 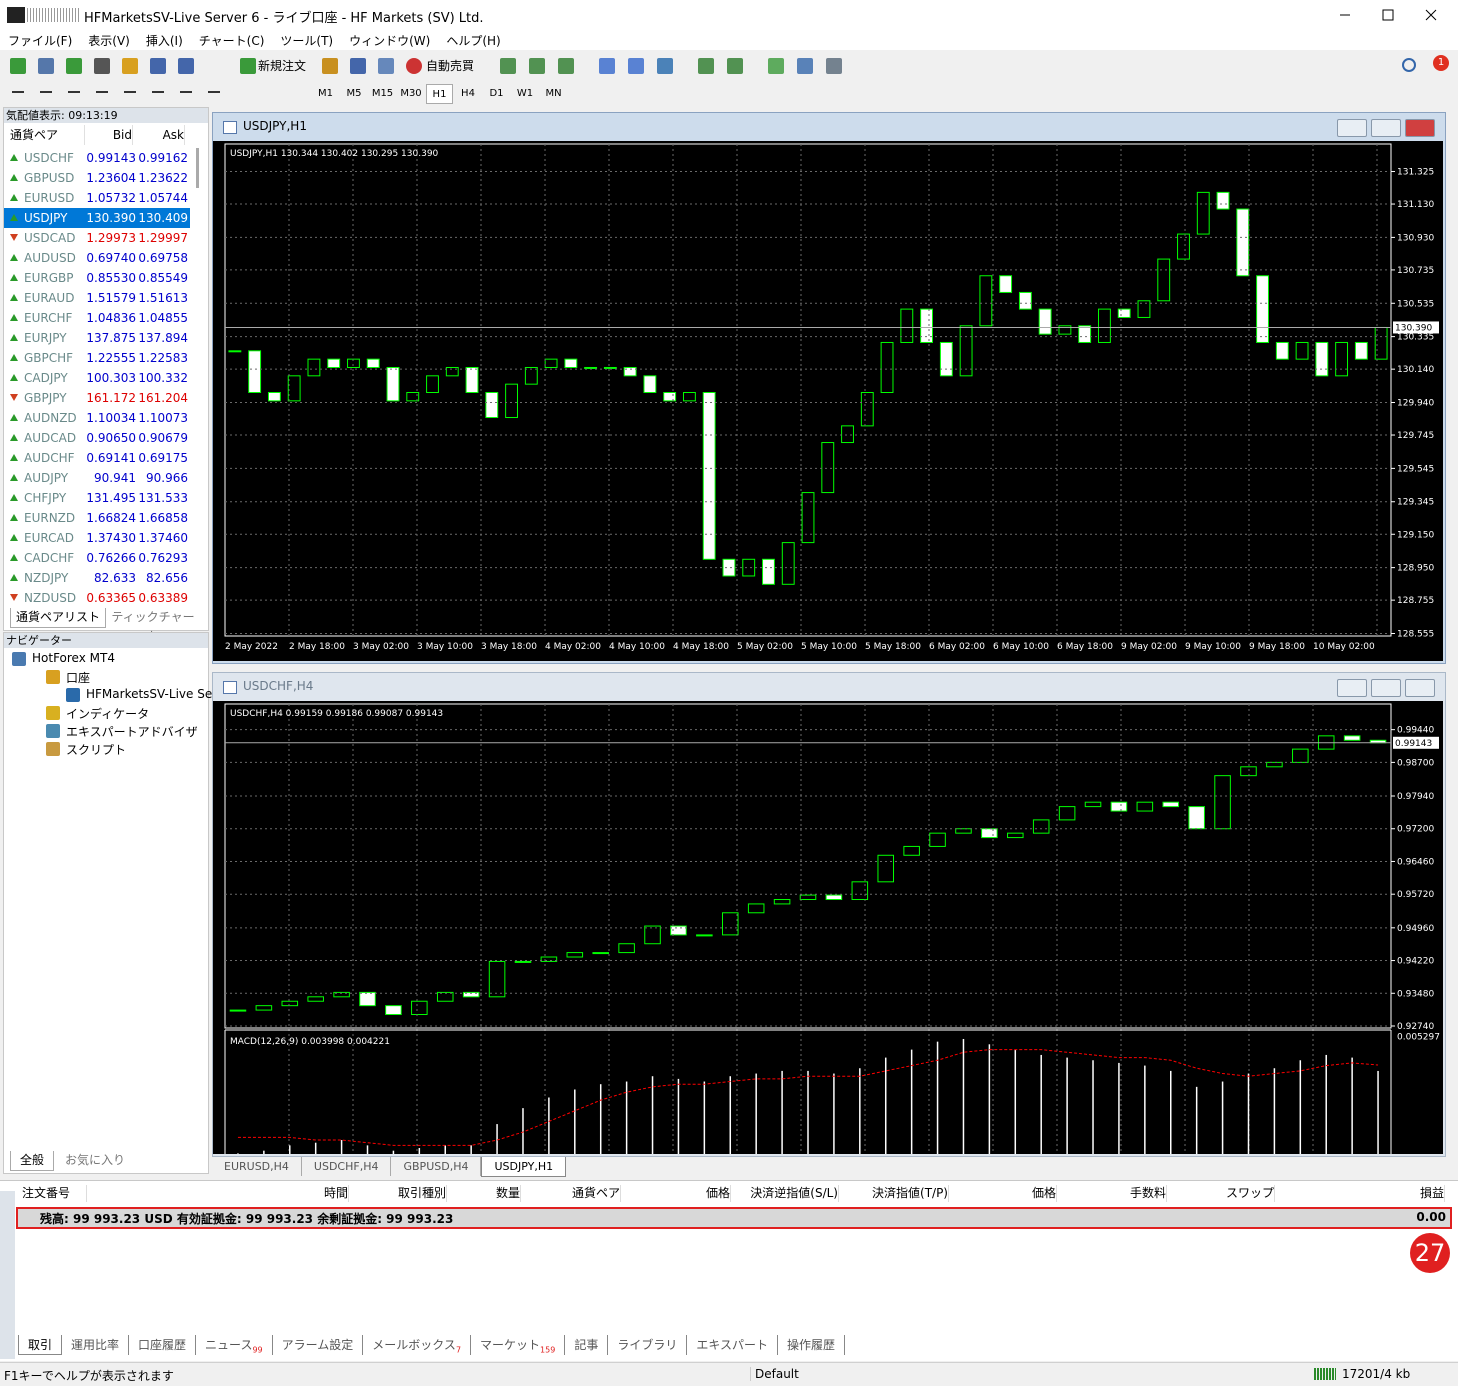 I want to click on quote-row: EURNZD 1.66824 1.66858, so click(x=97, y=518).